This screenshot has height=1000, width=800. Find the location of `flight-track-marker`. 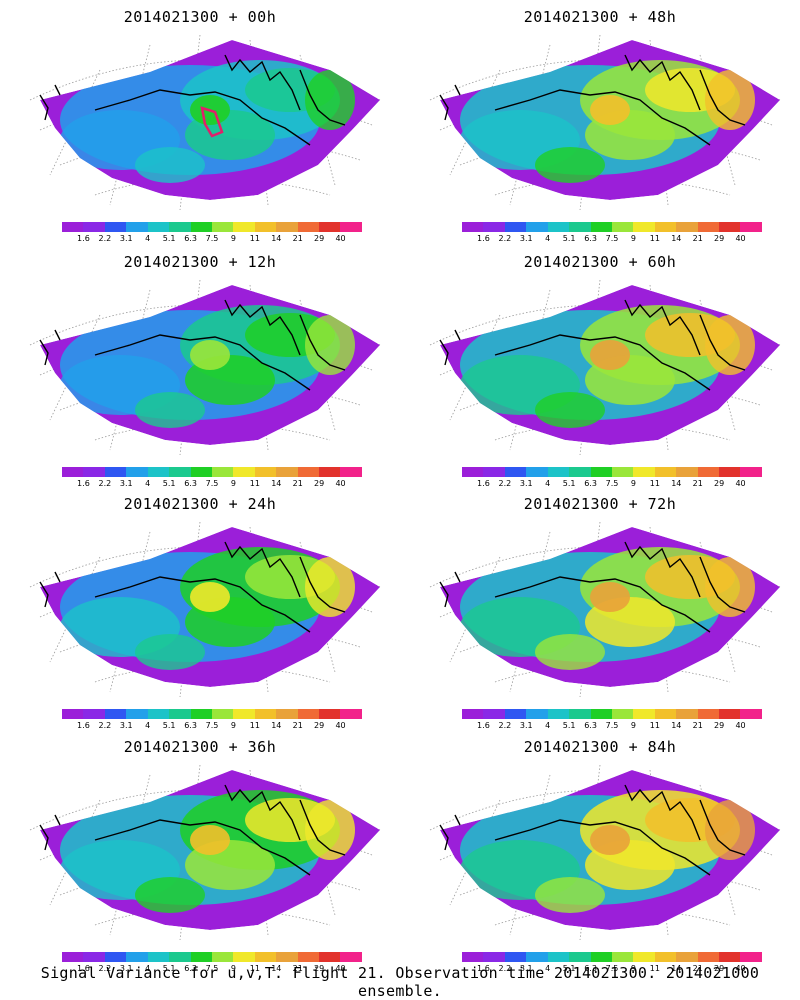

flight-track-marker is located at coordinates (212, 122).